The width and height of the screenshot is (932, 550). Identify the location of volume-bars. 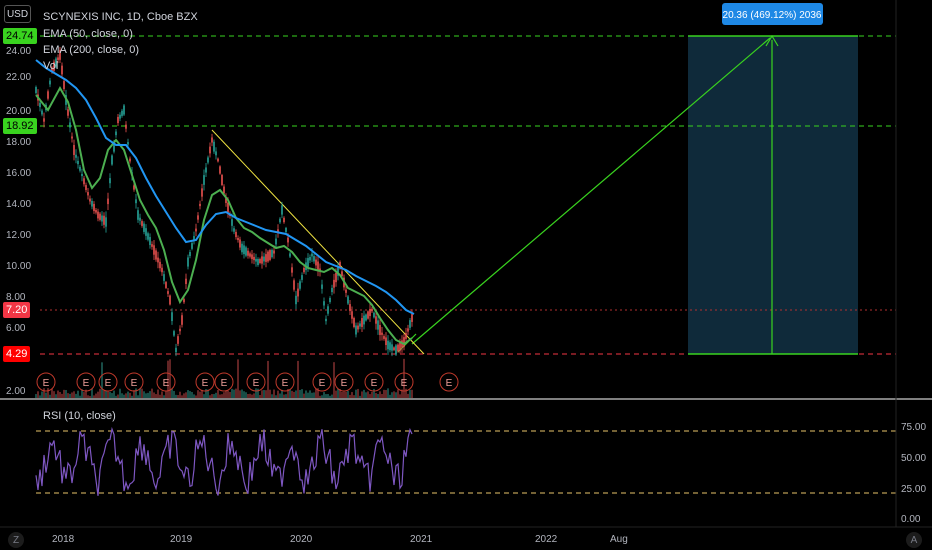
(224, 378).